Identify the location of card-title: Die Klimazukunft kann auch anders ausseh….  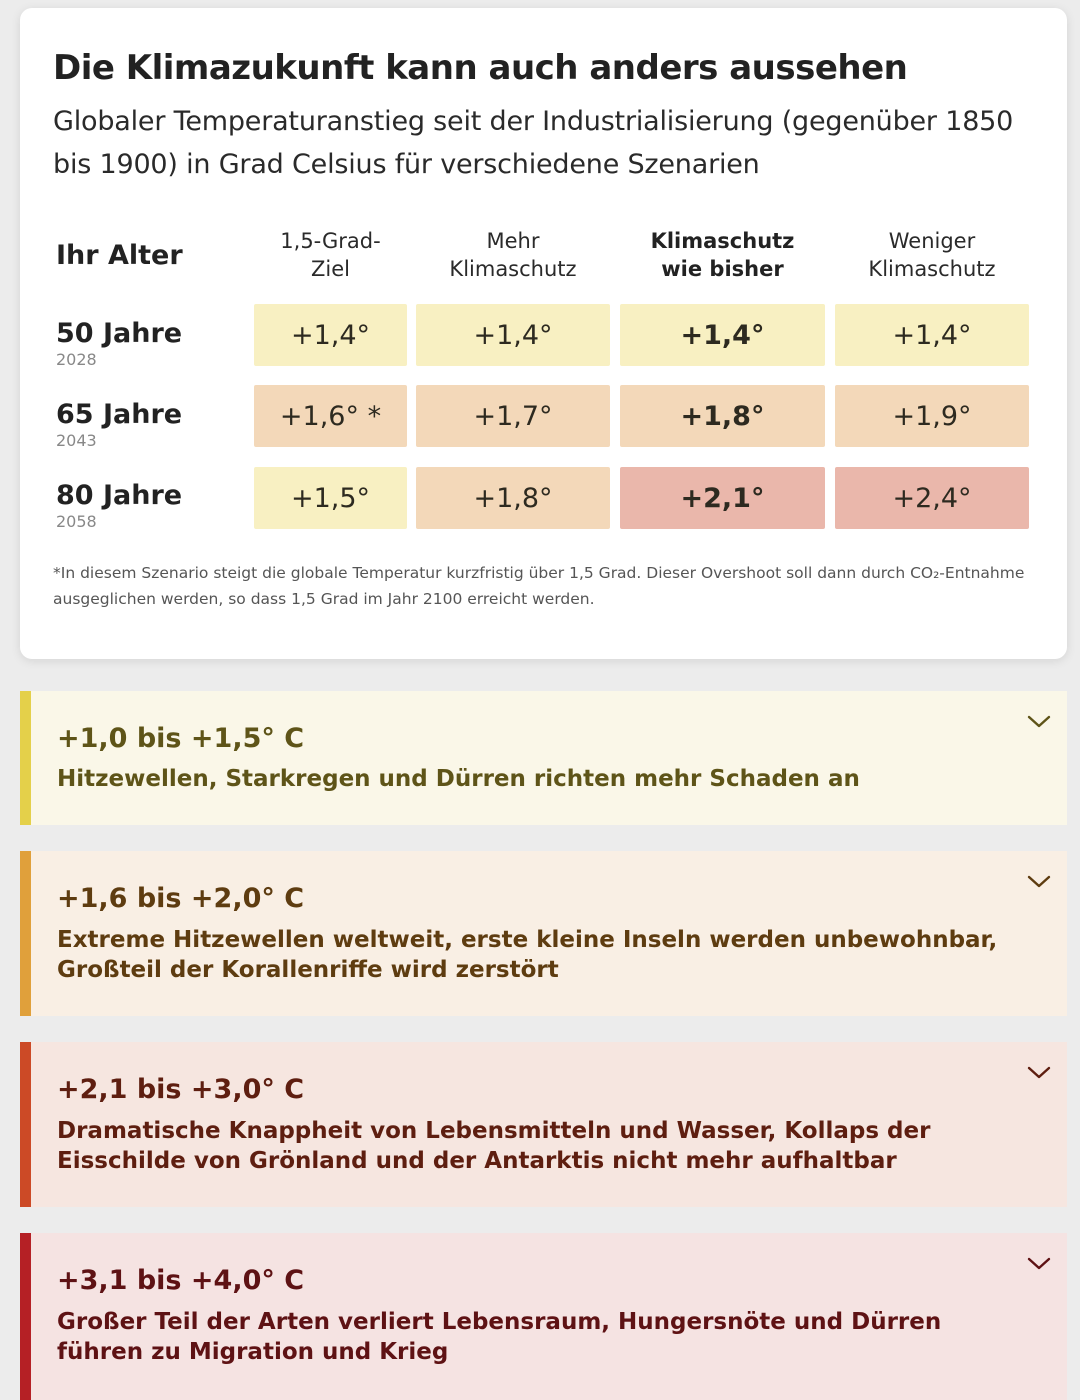
(480, 68).